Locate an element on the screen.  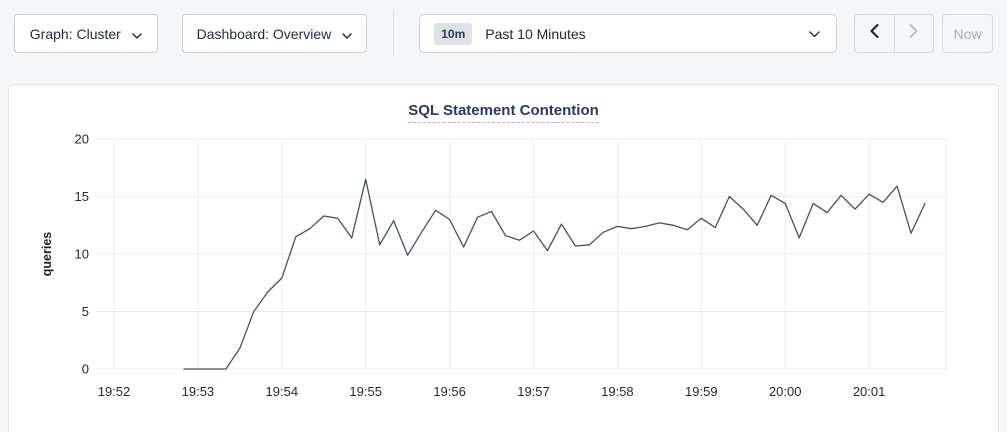
time-window-badge: 10m is located at coordinates (453, 33).